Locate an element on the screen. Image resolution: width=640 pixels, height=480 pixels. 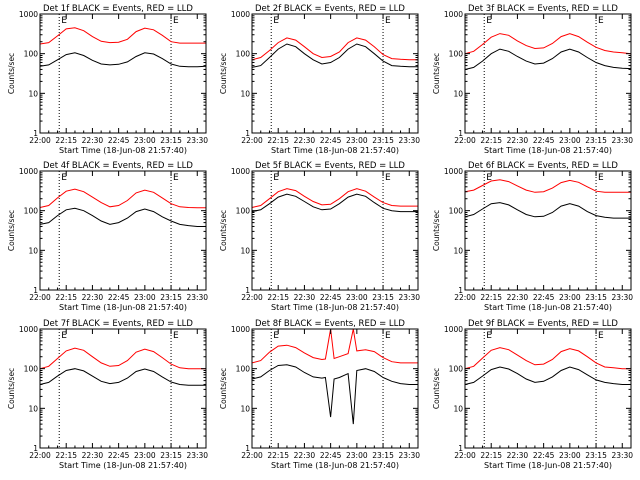
panel-title: Det 2f BLACK = Events, RED = LLD is located at coordinates (330, 9).